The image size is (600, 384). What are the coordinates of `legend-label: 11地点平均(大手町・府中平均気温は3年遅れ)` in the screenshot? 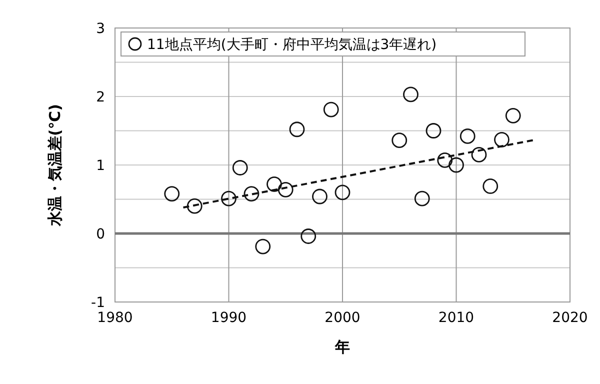 It's located at (292, 44).